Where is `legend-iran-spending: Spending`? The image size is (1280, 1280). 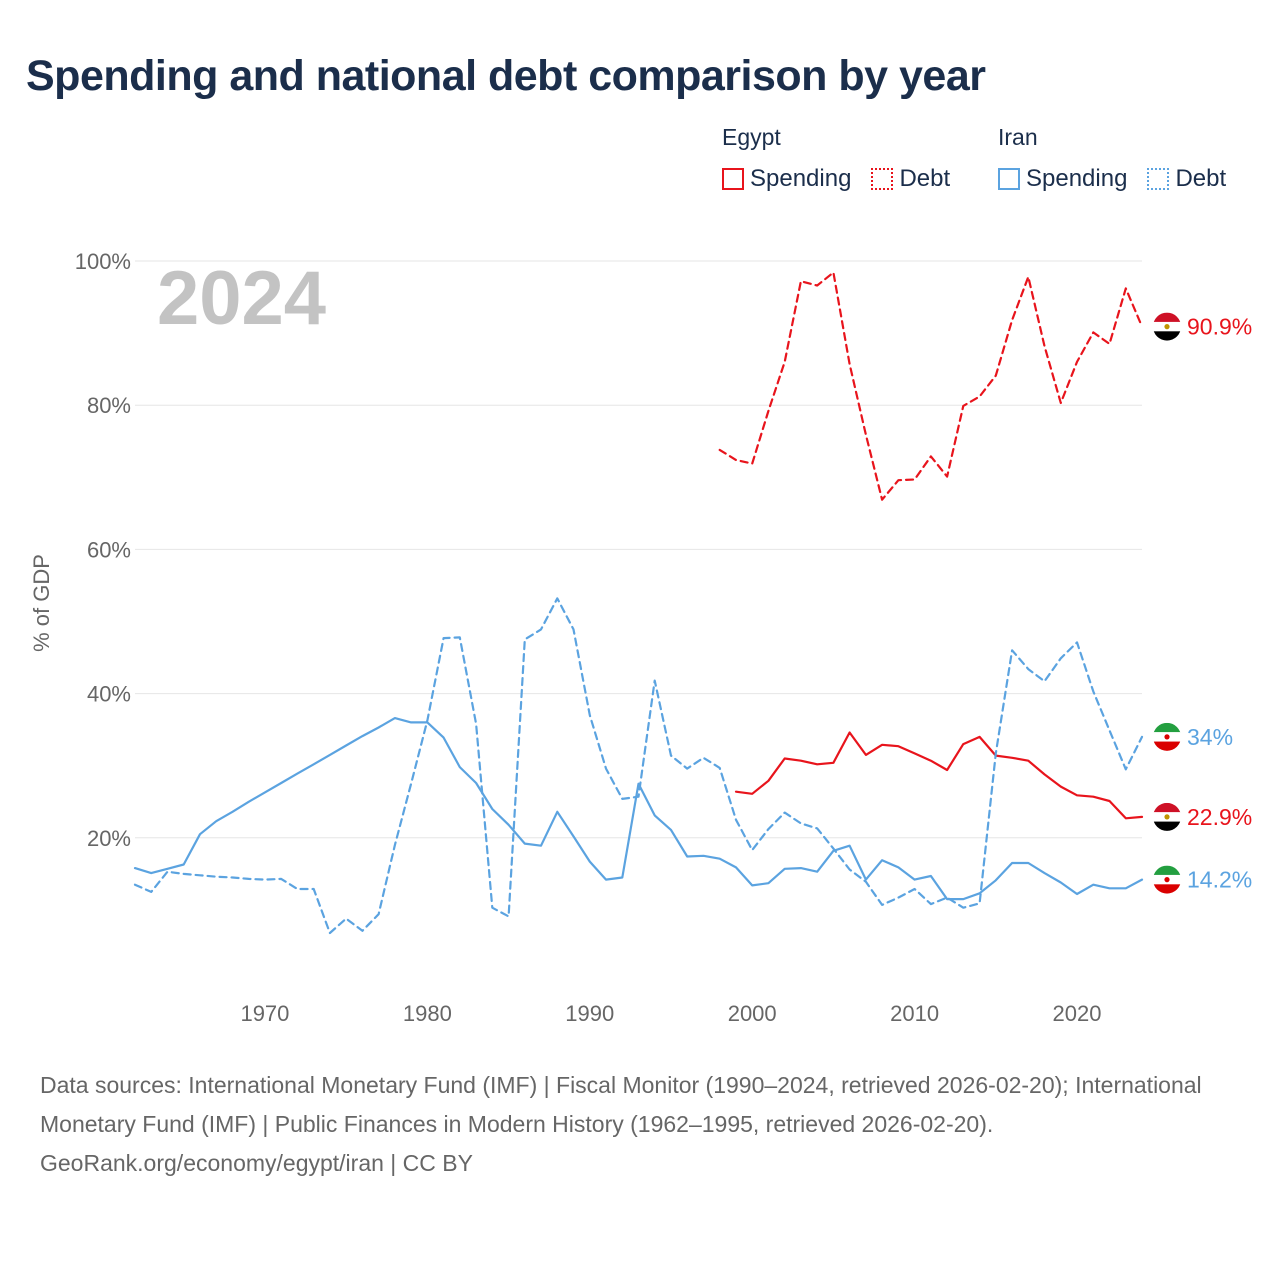
legend-iran-spending: Spending is located at coordinates (1062, 179).